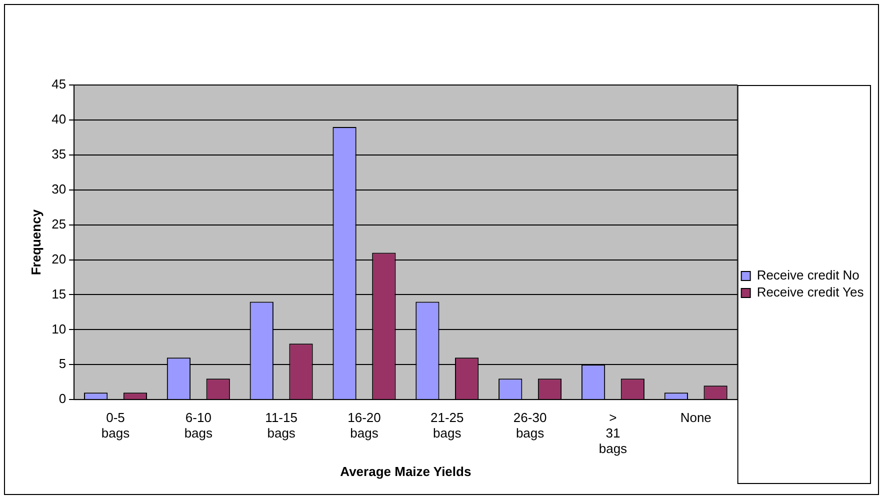  I want to click on y-axis-title: Frequency, so click(36, 242).